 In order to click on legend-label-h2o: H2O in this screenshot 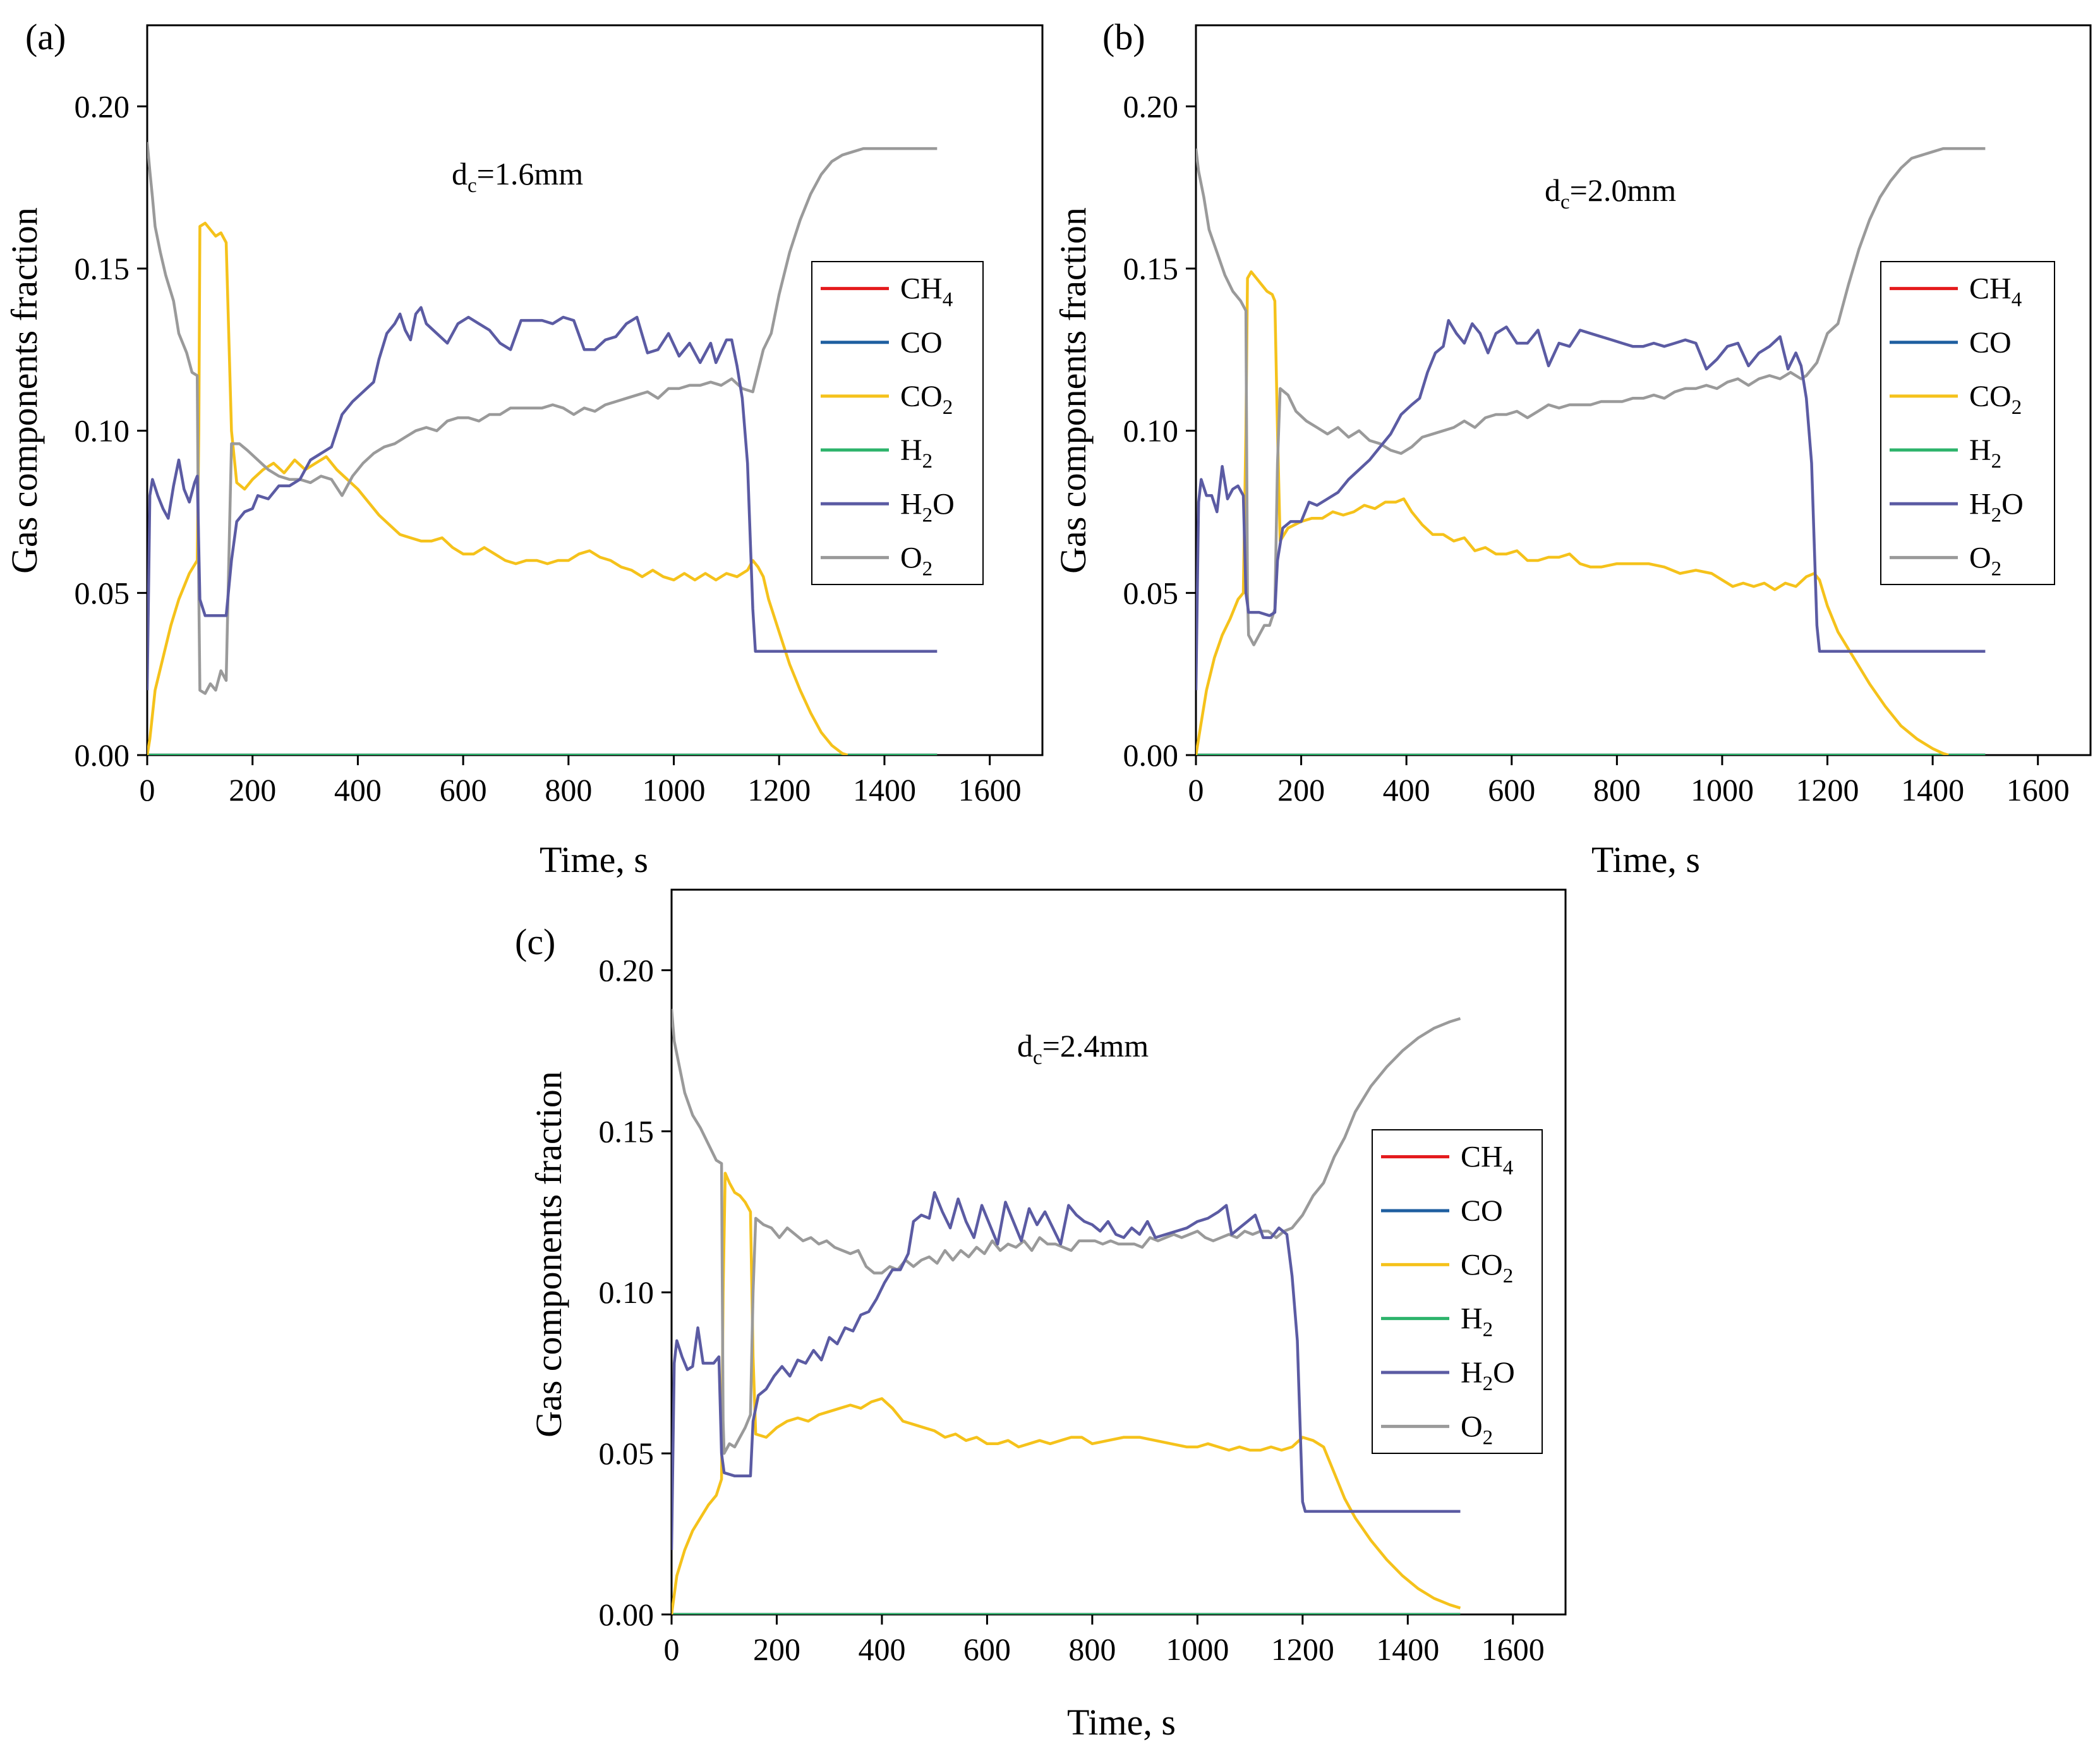, I will do `click(1996, 507)`.